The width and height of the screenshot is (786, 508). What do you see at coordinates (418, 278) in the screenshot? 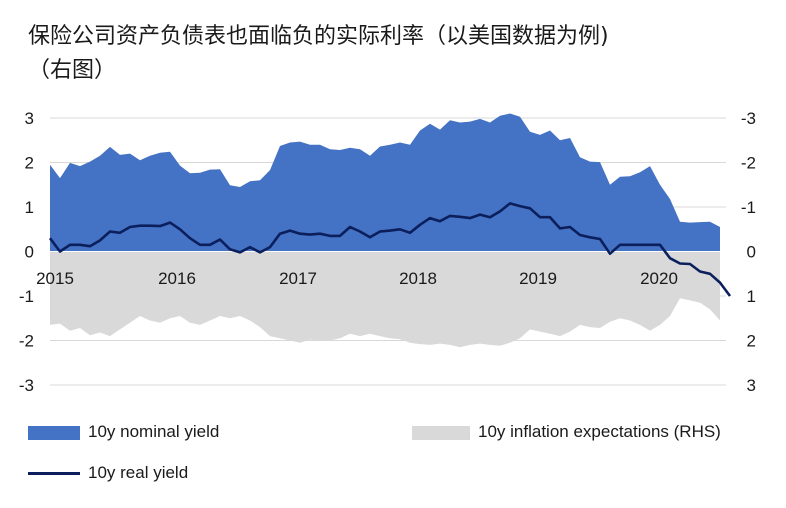
I see `x-tick-label: 2018` at bounding box center [418, 278].